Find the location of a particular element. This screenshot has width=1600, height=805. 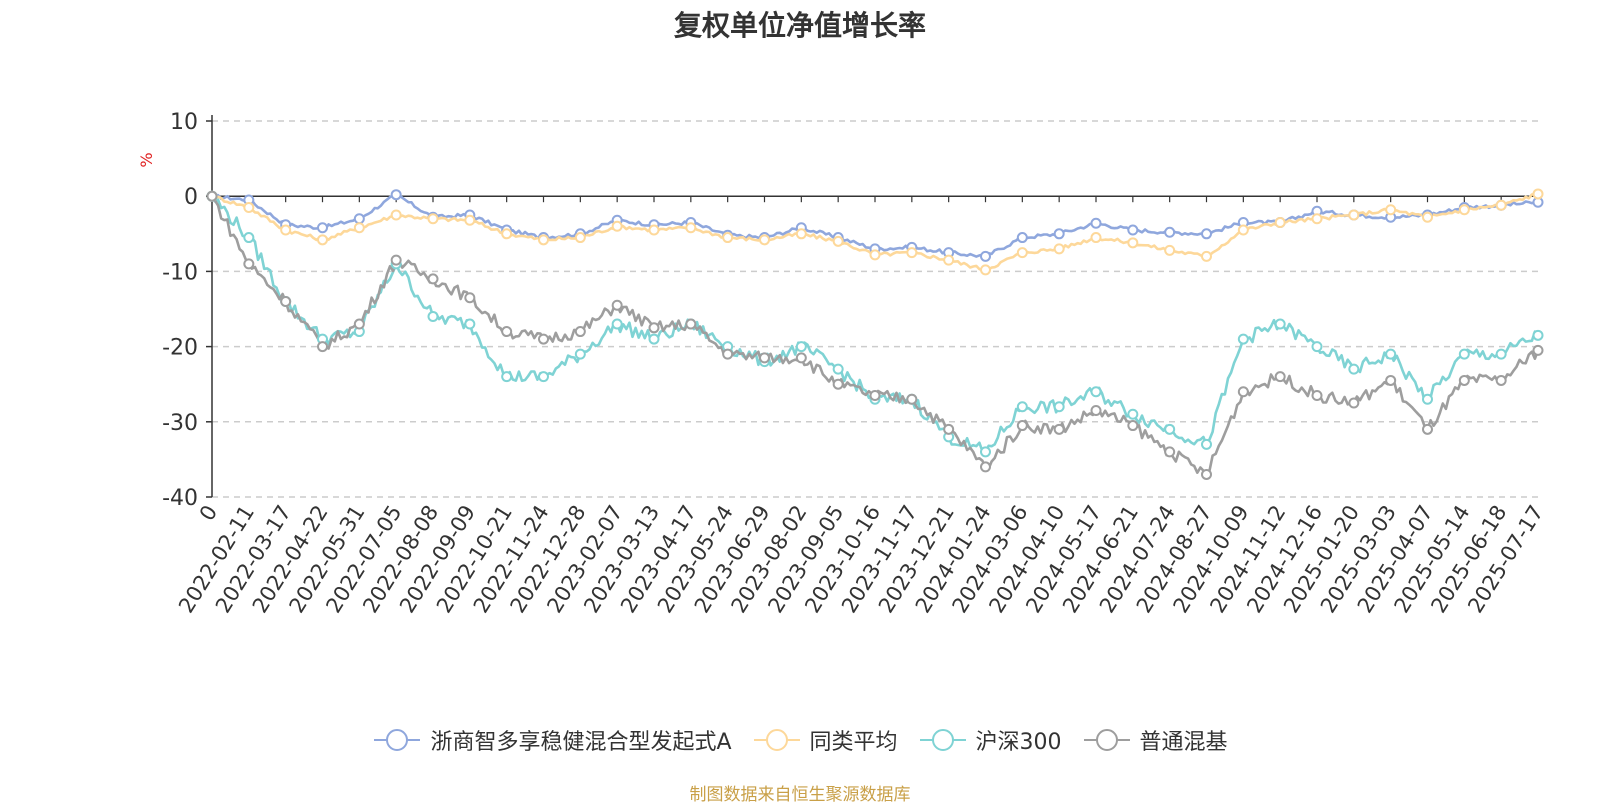

x-tick-label: 0 is located at coordinates (208, 513).